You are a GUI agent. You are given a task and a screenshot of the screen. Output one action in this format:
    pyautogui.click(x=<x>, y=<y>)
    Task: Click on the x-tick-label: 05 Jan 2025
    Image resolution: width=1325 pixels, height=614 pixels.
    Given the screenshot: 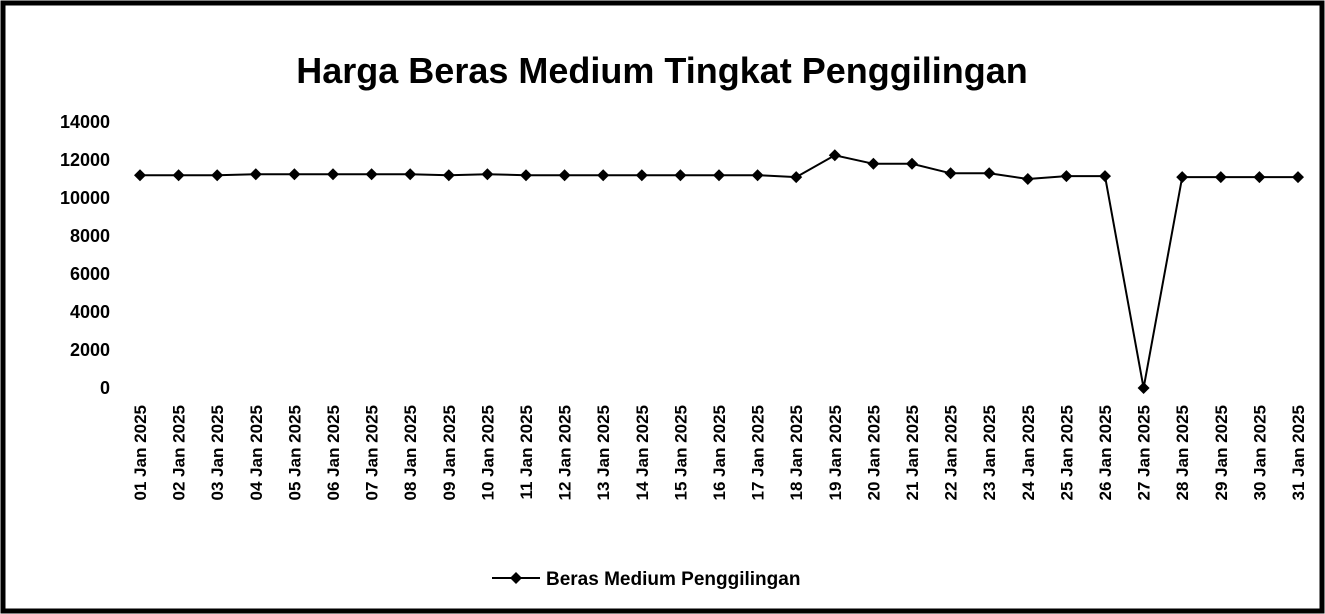 What is the action you would take?
    pyautogui.click(x=294, y=452)
    